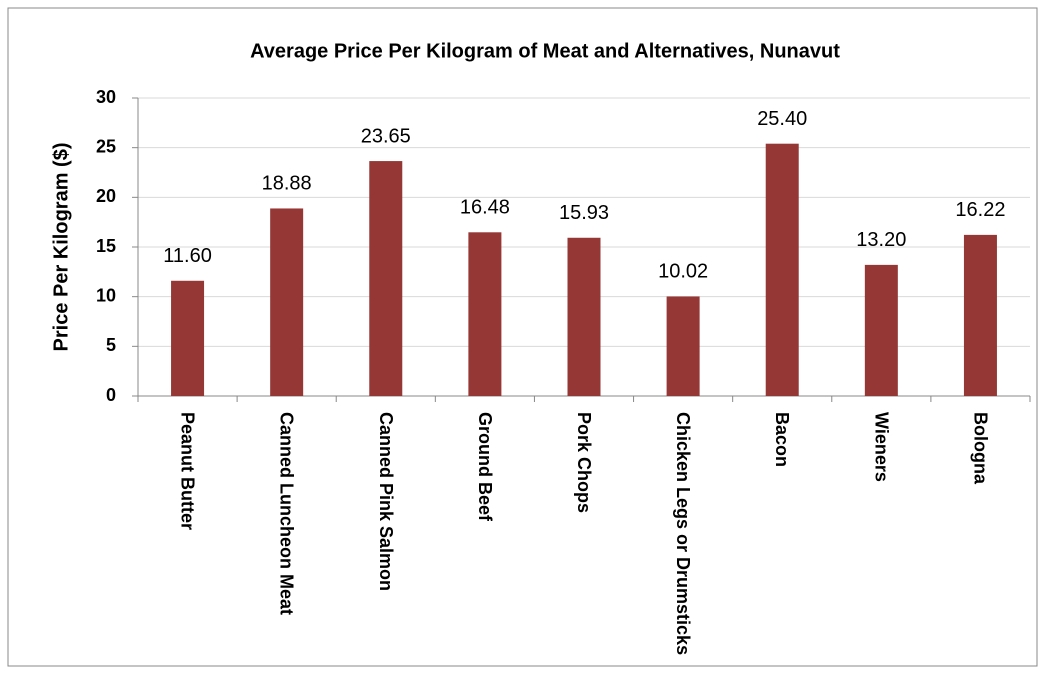 The height and width of the screenshot is (675, 1045). Describe the element at coordinates (980, 210) in the screenshot. I see `value-label: 16.22` at that location.